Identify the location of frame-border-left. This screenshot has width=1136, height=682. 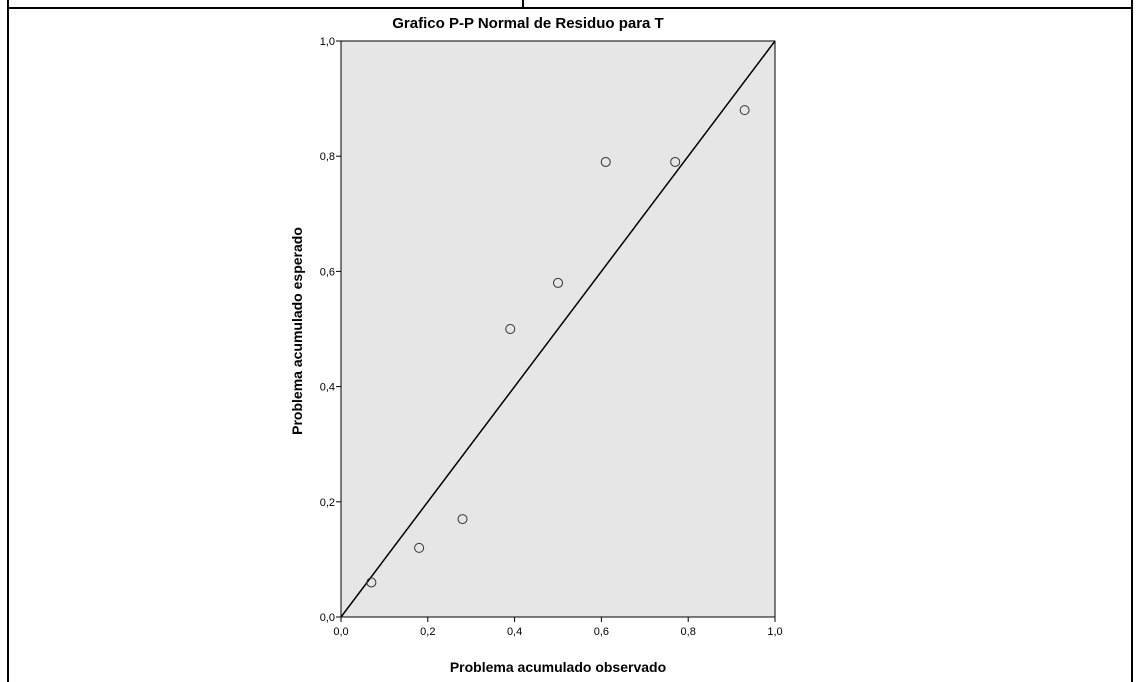
(8, 341).